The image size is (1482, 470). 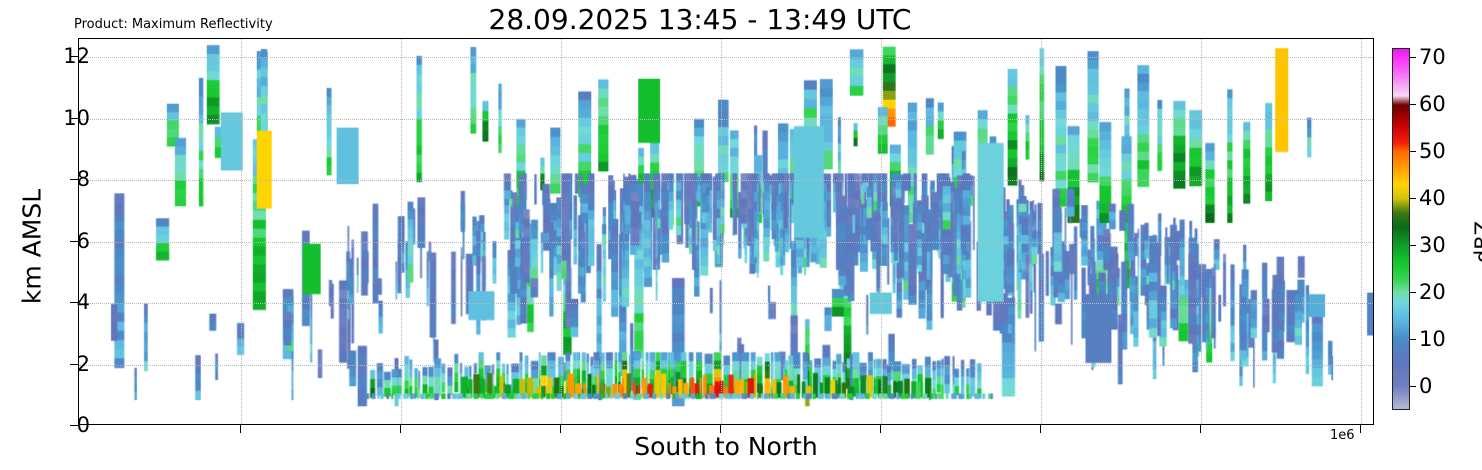 I want to click on colorbar-tick-label: 40, so click(x=1432, y=198).